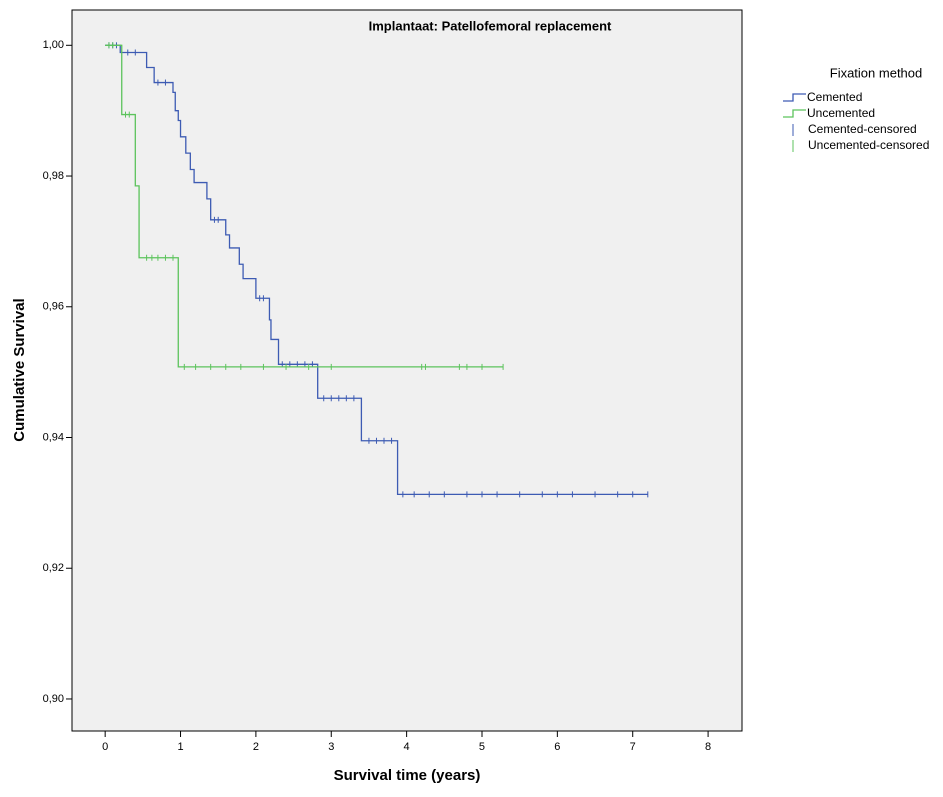  What do you see at coordinates (53, 568) in the screenshot?
I see `y-tick-label: 0,92` at bounding box center [53, 568].